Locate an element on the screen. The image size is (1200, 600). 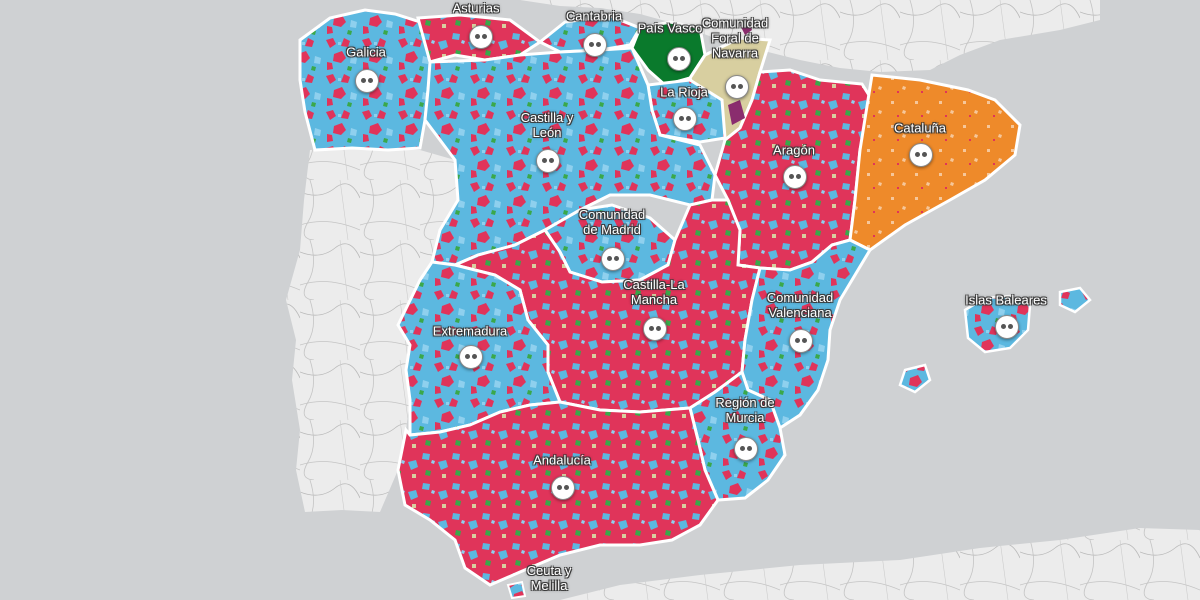
region-marker-islas-baleares is located at coordinates (1007, 327).